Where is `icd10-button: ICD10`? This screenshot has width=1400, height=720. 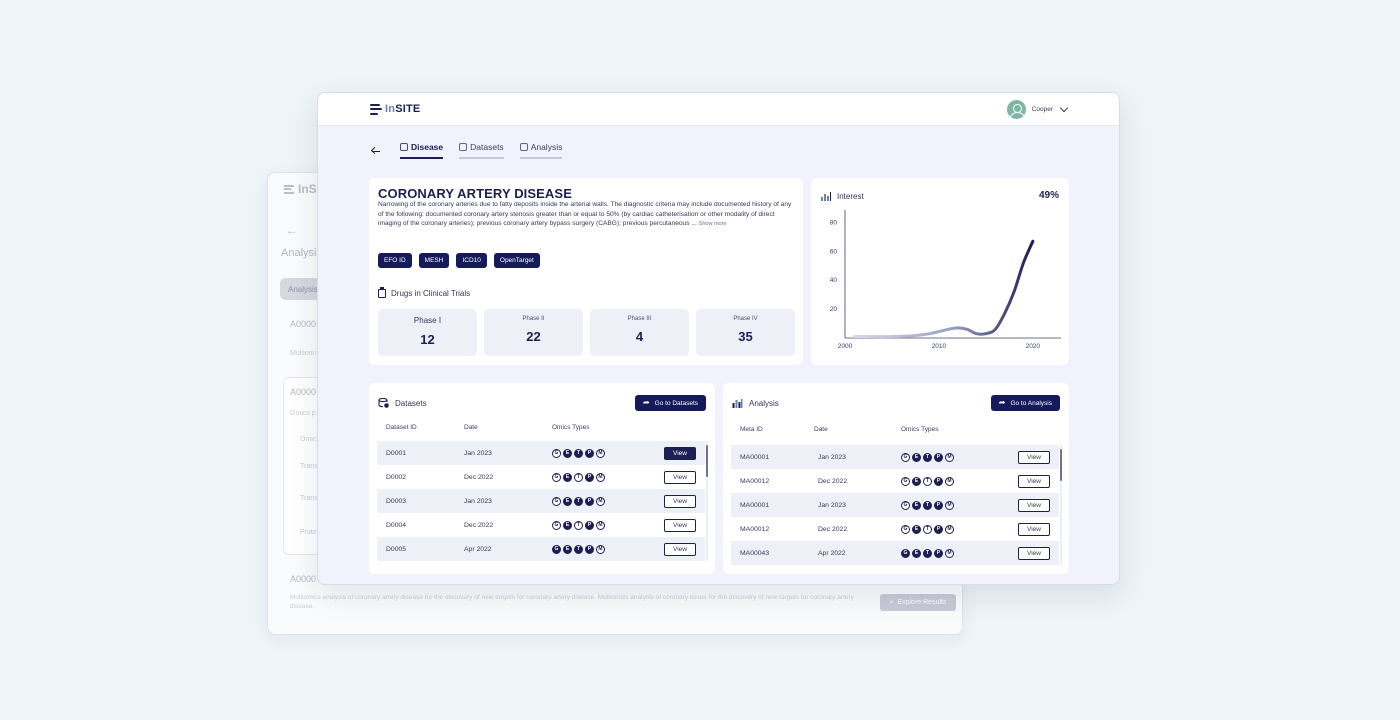 icd10-button: ICD10 is located at coordinates (471, 260).